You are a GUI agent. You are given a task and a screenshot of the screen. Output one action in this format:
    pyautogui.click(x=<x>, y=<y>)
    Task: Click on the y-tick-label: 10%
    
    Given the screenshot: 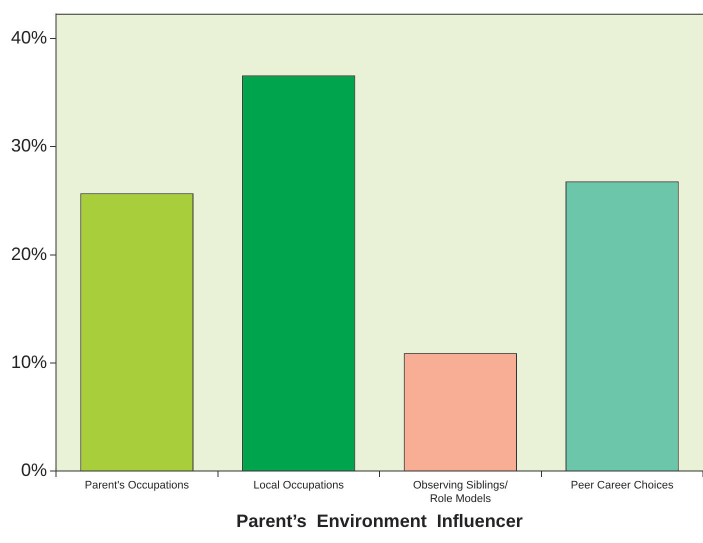 What is the action you would take?
    pyautogui.click(x=29, y=362)
    